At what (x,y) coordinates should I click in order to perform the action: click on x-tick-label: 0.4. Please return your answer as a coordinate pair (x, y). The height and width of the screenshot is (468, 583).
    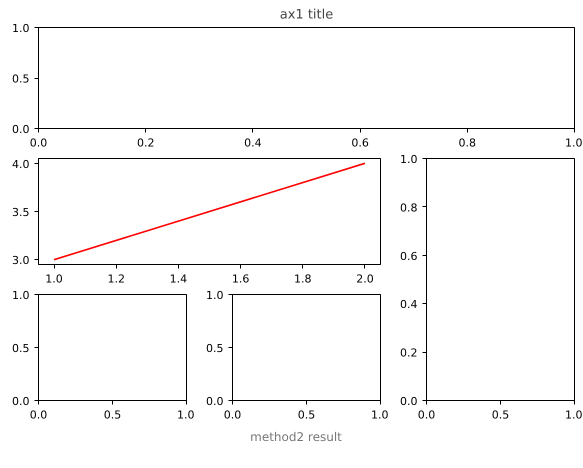
    Looking at the image, I should click on (253, 143).